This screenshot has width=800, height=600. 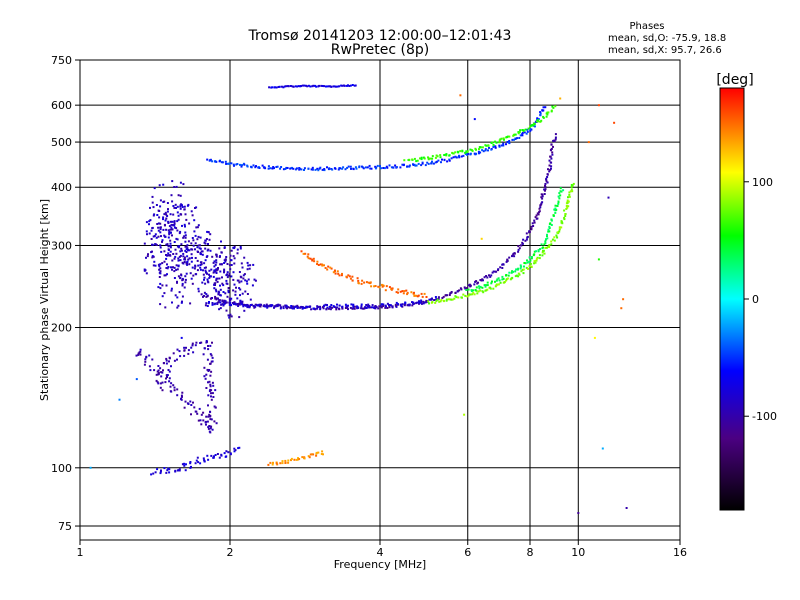 What do you see at coordinates (61, 187) in the screenshot?
I see `y-tick-label: 400` at bounding box center [61, 187].